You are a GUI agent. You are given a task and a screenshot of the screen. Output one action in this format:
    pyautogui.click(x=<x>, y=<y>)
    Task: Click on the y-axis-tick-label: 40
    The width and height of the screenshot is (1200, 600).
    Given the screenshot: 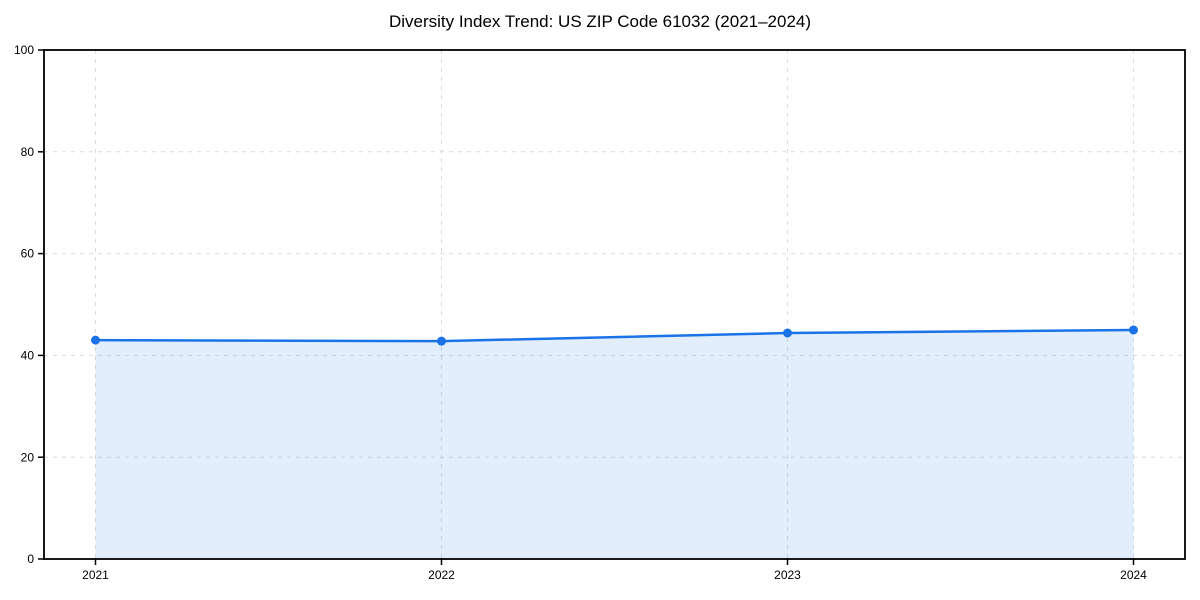 What is the action you would take?
    pyautogui.click(x=28, y=355)
    